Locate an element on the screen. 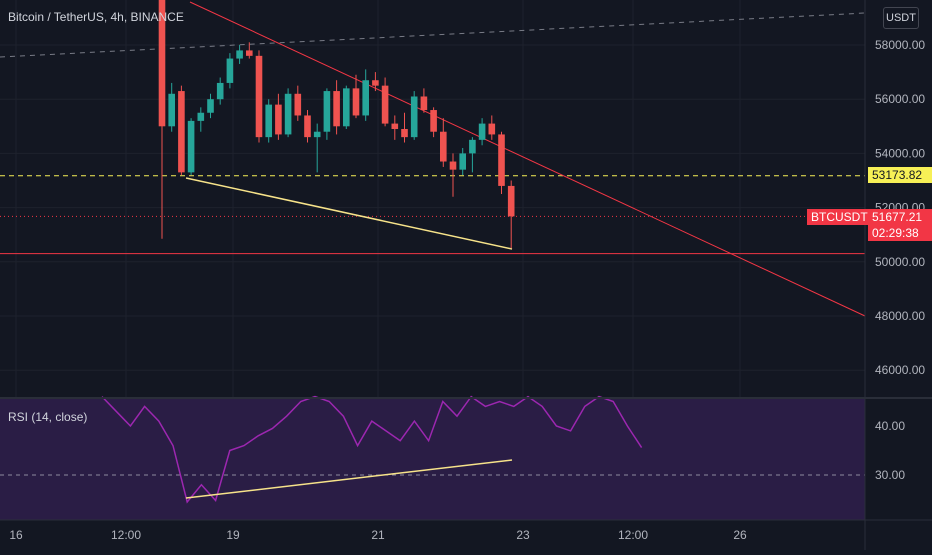  rsi-tick-label: 30.00 is located at coordinates (890, 475).